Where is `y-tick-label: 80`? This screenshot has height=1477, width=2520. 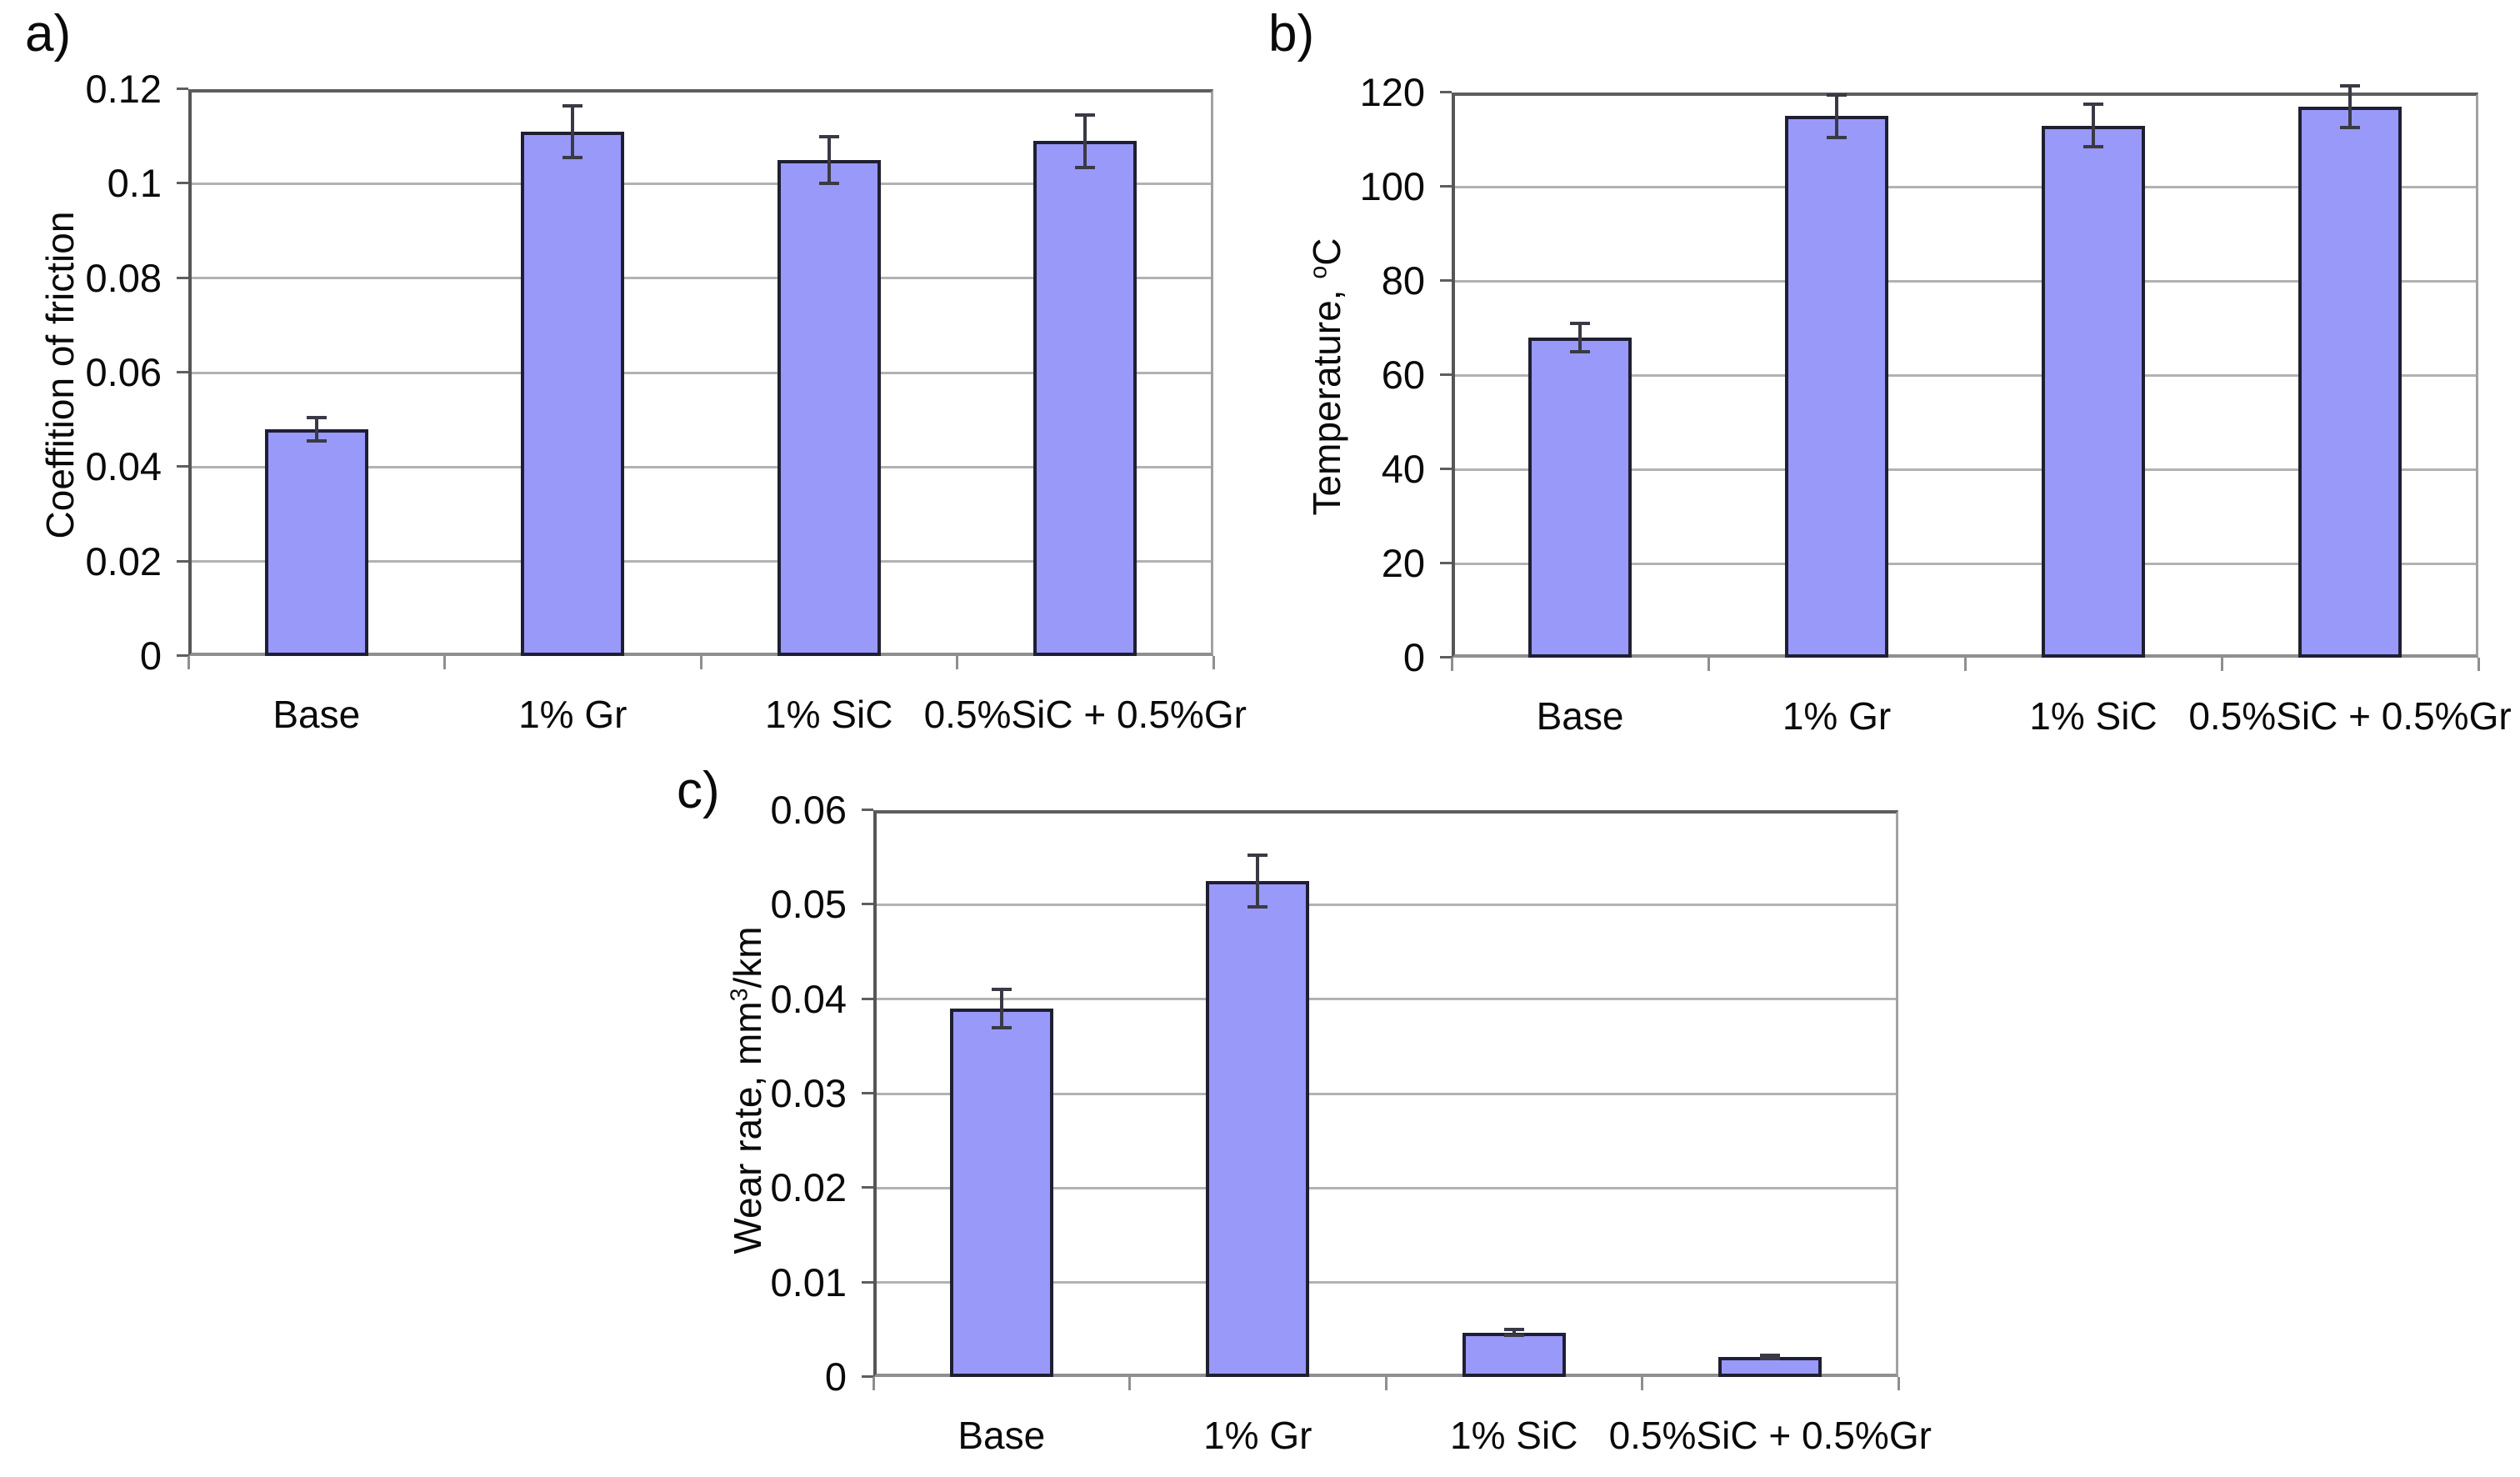 y-tick-label: 80 is located at coordinates (1403, 280).